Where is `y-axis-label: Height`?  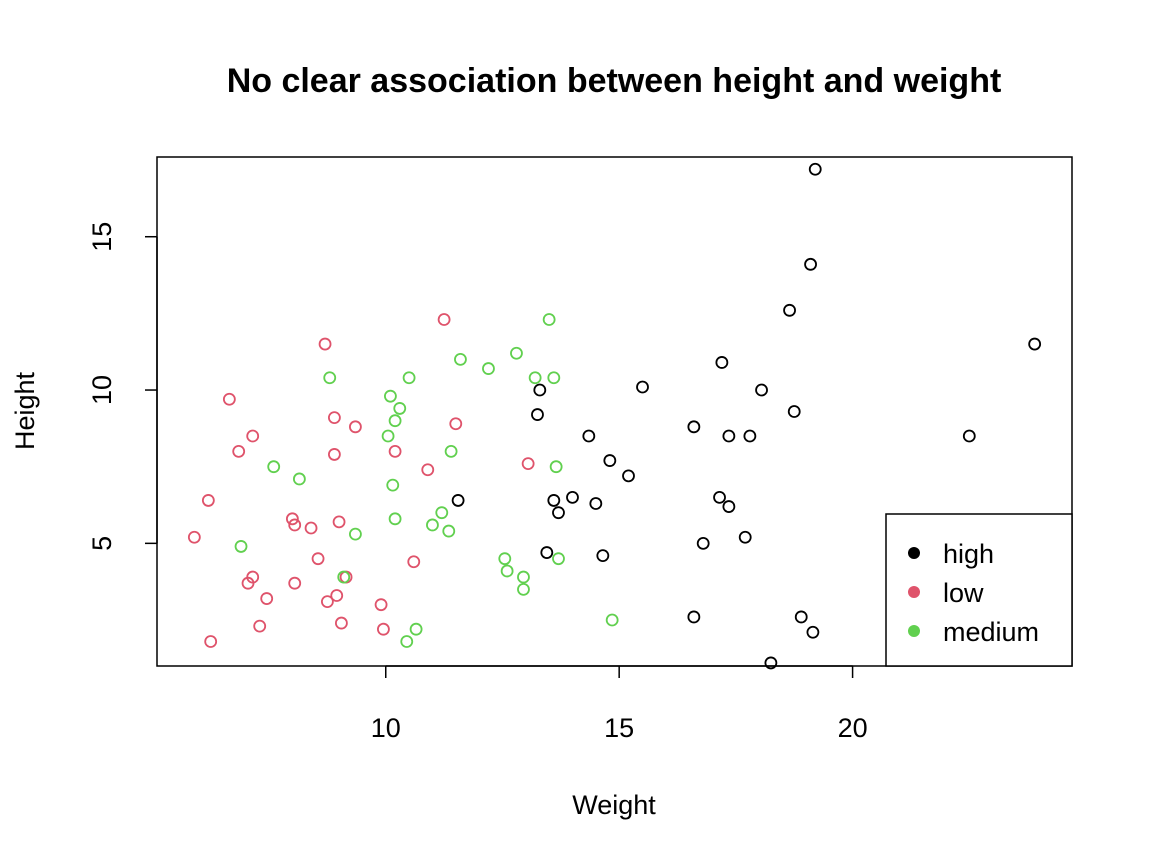
y-axis-label: Height is located at coordinates (25, 410).